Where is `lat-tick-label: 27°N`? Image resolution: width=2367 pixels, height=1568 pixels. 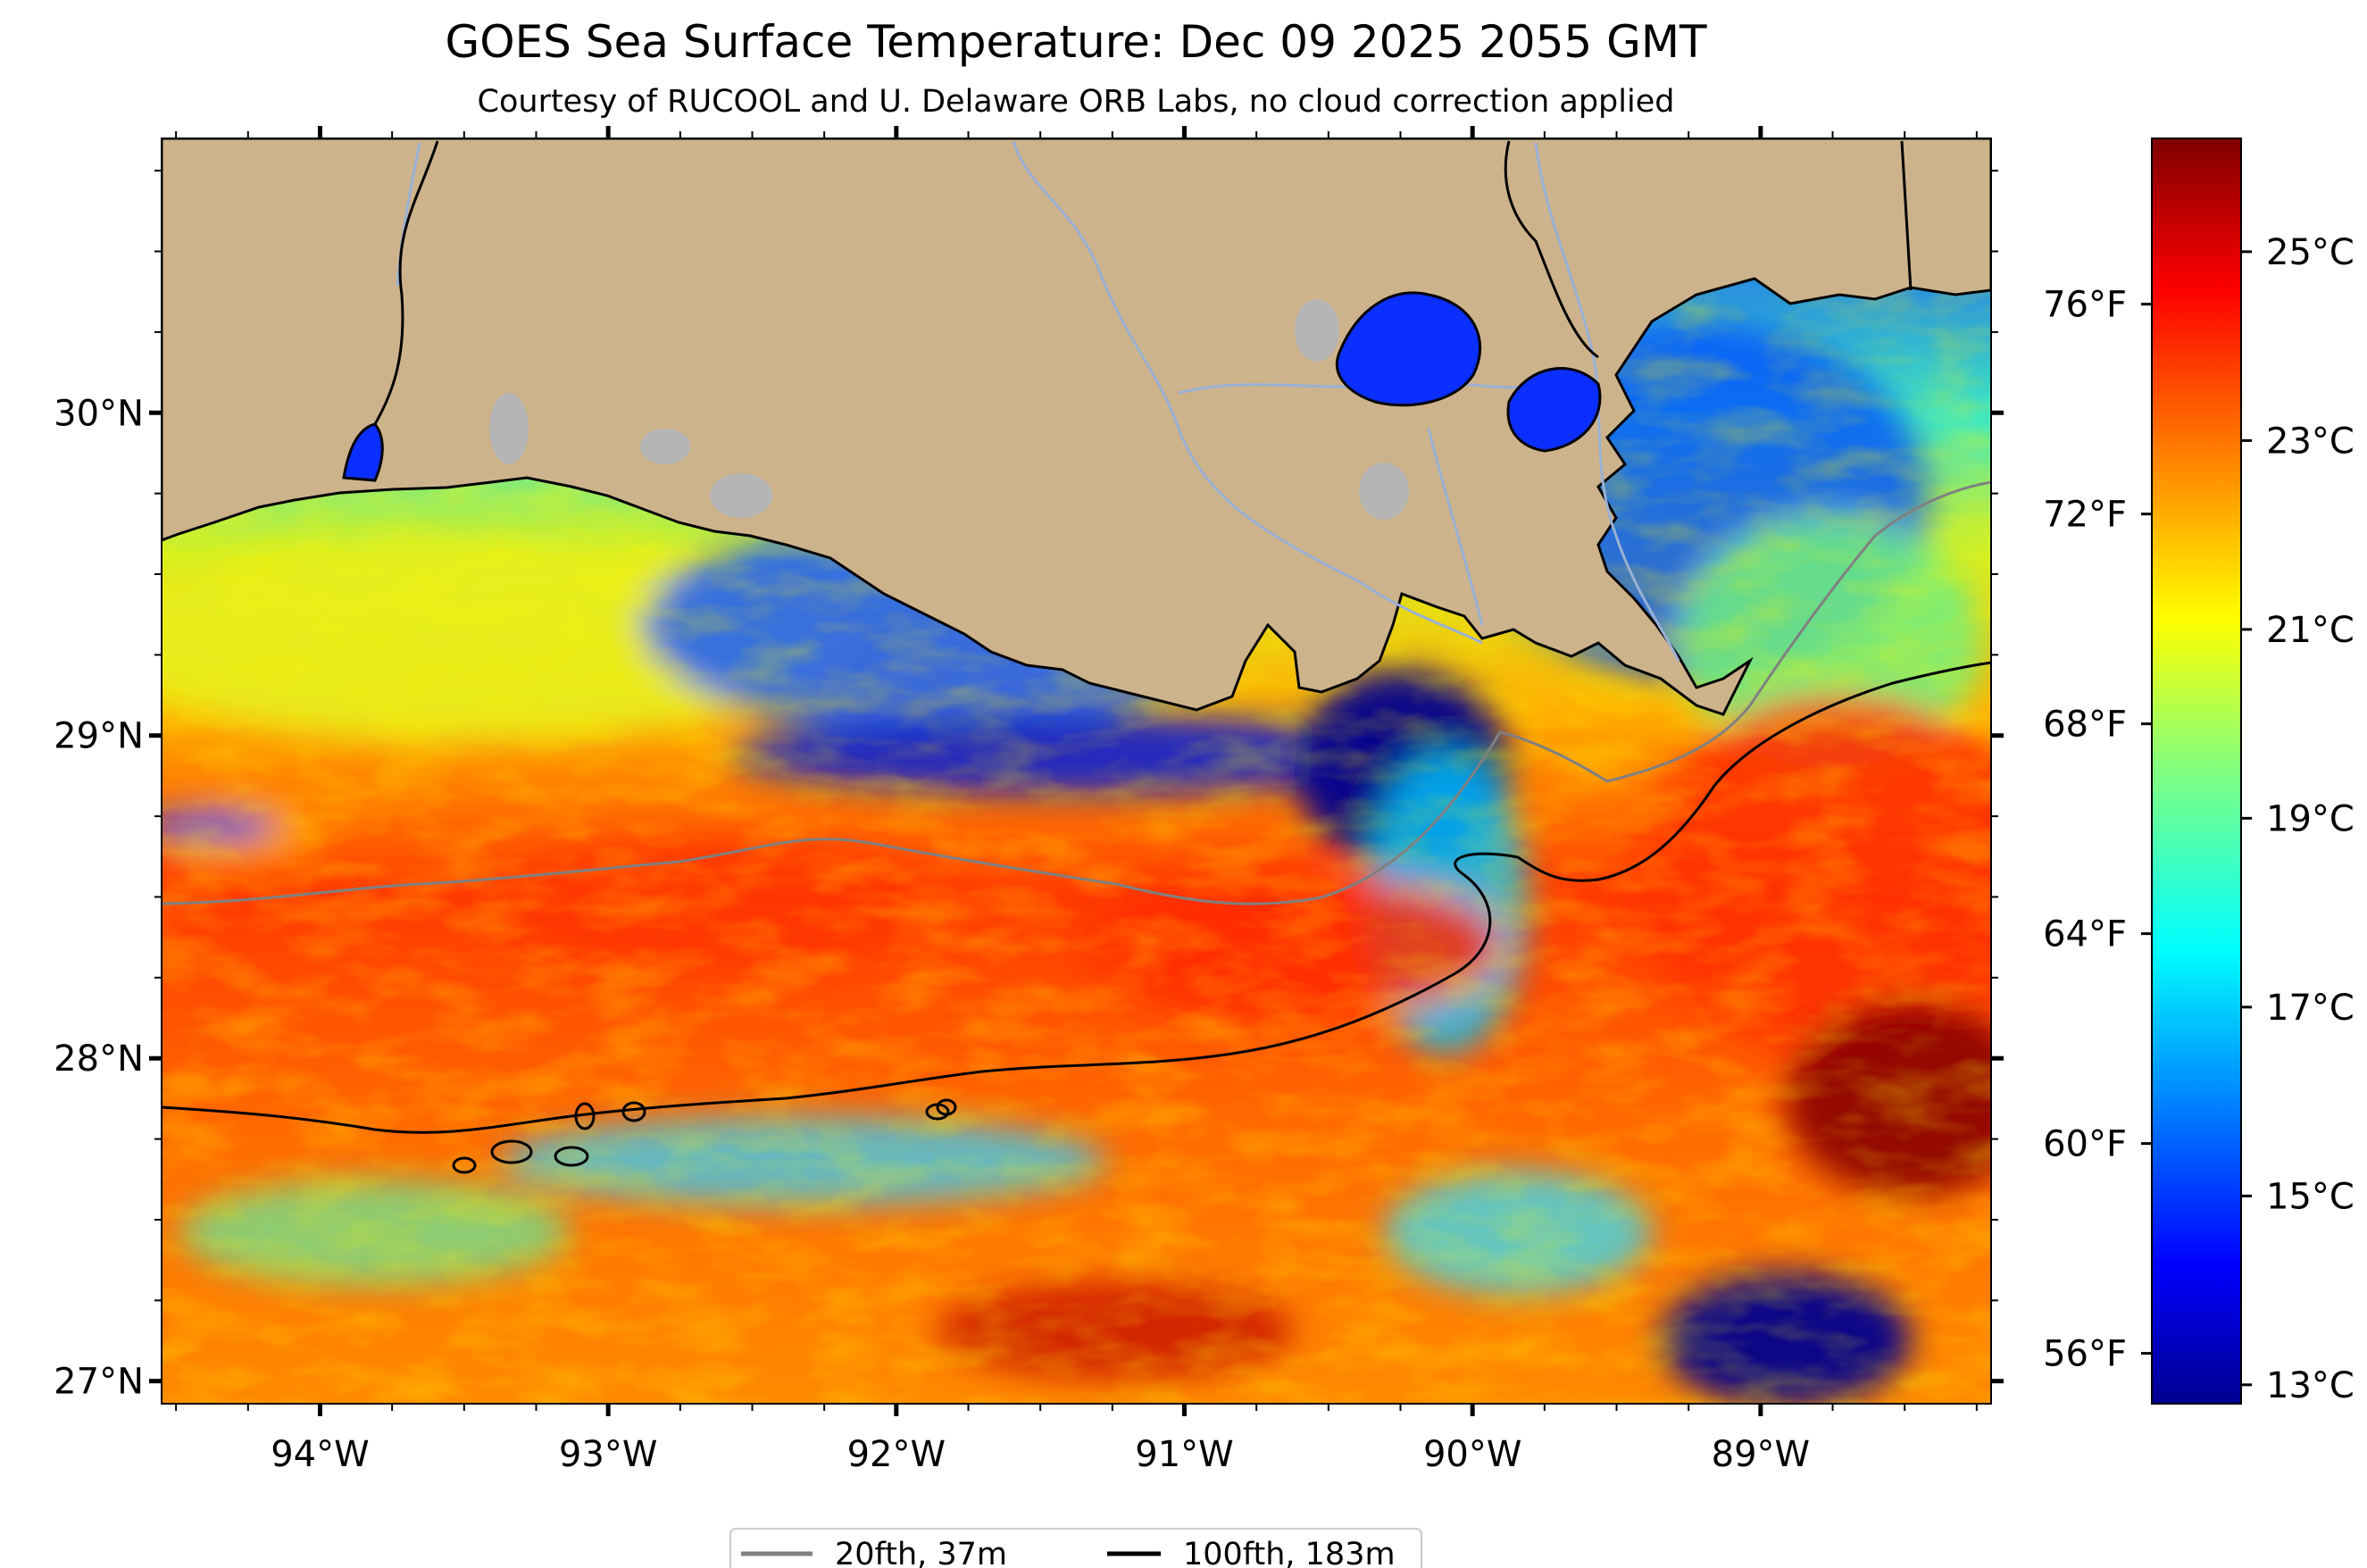
lat-tick-label: 27°N is located at coordinates (99, 1382).